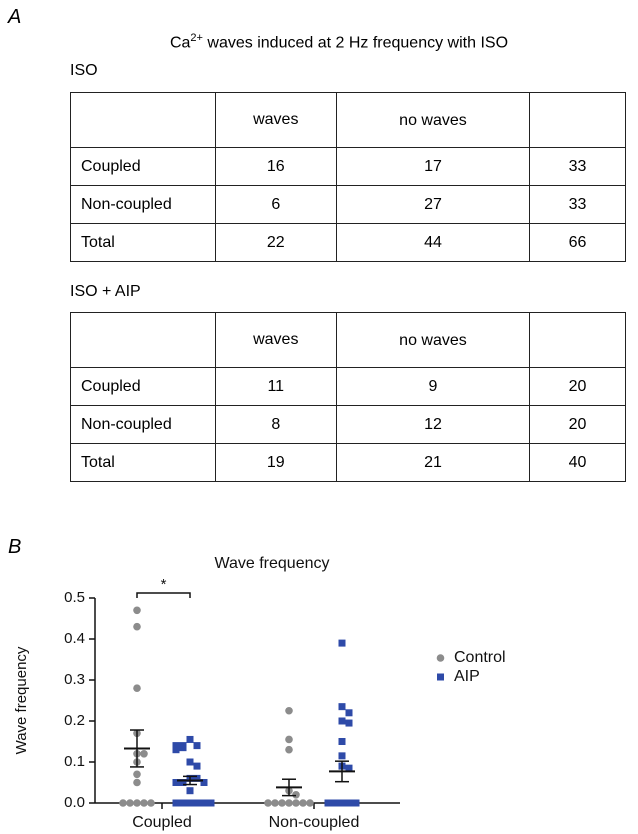 The height and width of the screenshot is (834, 638). What do you see at coordinates (276, 120) in the screenshot?
I see `table-cell: waves` at bounding box center [276, 120].